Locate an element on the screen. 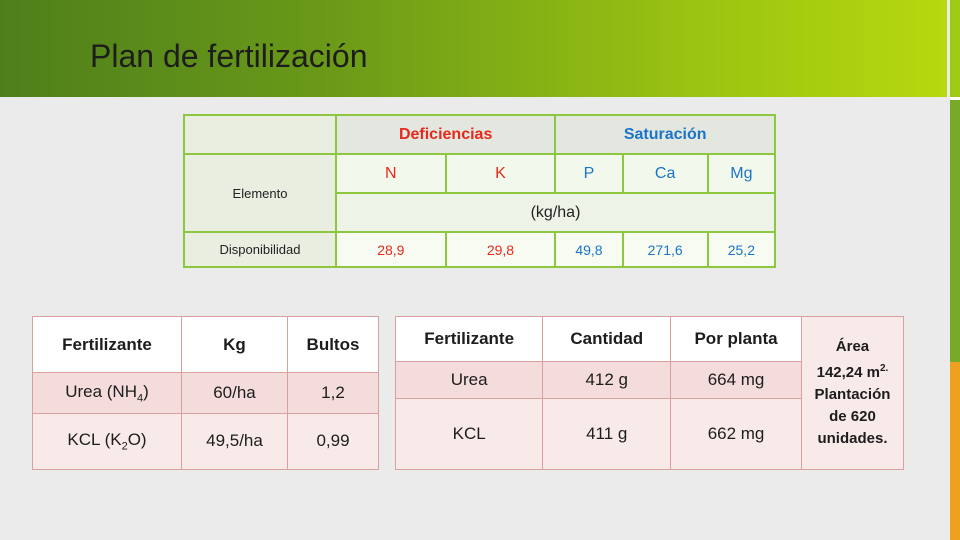 The image size is (960, 540). page-title: Plan de fertilización is located at coordinates (229, 56).